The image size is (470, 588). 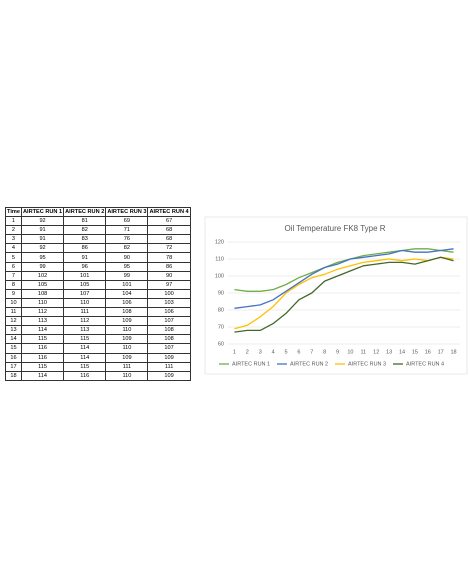 What do you see at coordinates (402, 352) in the screenshot?
I see `x-tick-label: 14` at bounding box center [402, 352].